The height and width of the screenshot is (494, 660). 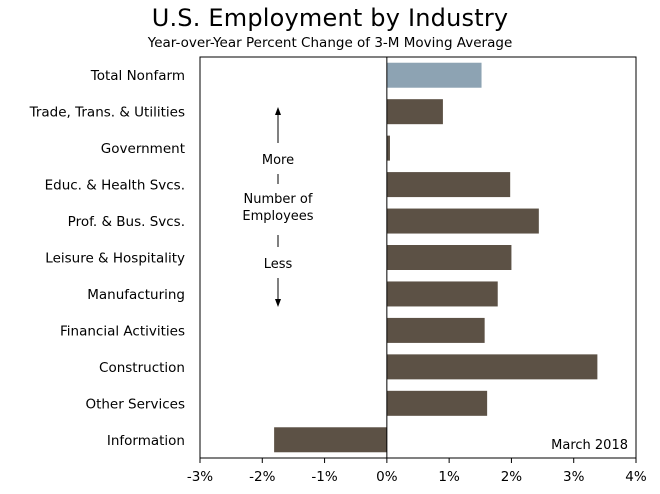 I want to click on x-tick-label: 3%, so click(x=574, y=477).